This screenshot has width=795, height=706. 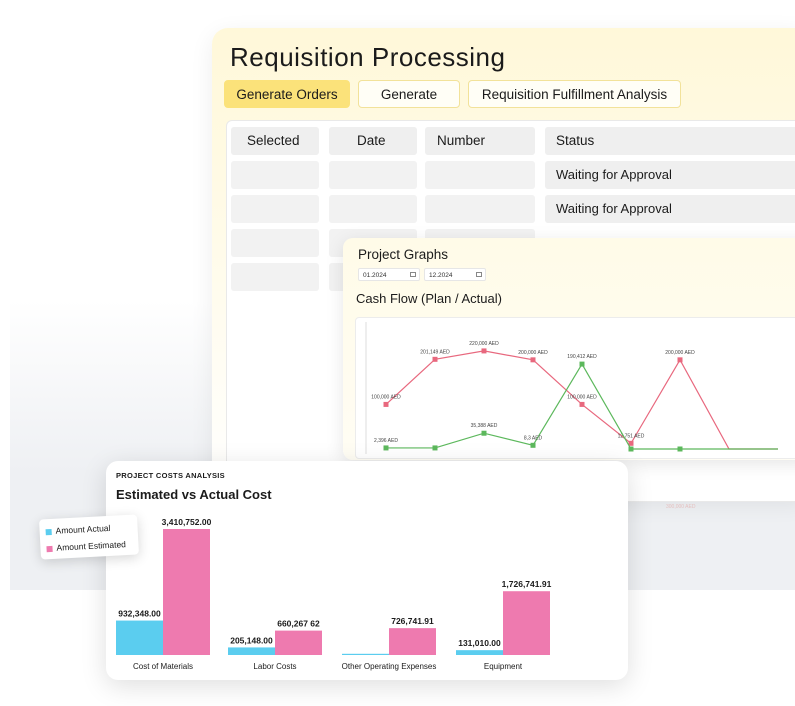 What do you see at coordinates (479, 643) in the screenshot?
I see `bar-value-label: 131,010.00` at bounding box center [479, 643].